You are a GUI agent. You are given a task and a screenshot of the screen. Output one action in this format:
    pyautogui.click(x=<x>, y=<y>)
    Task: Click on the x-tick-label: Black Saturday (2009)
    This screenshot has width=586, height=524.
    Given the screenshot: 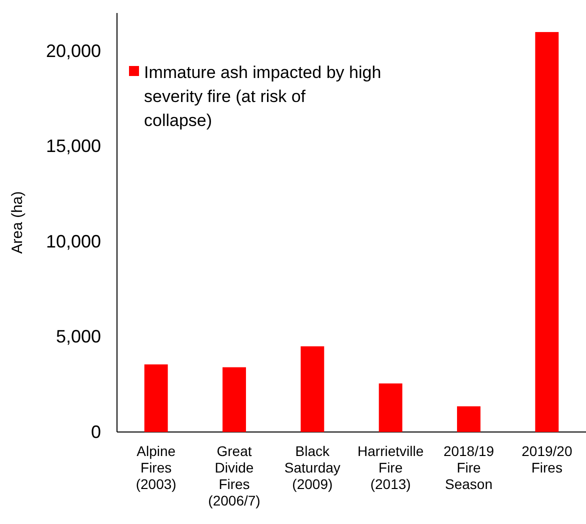 What is the action you would take?
    pyautogui.click(x=312, y=467)
    